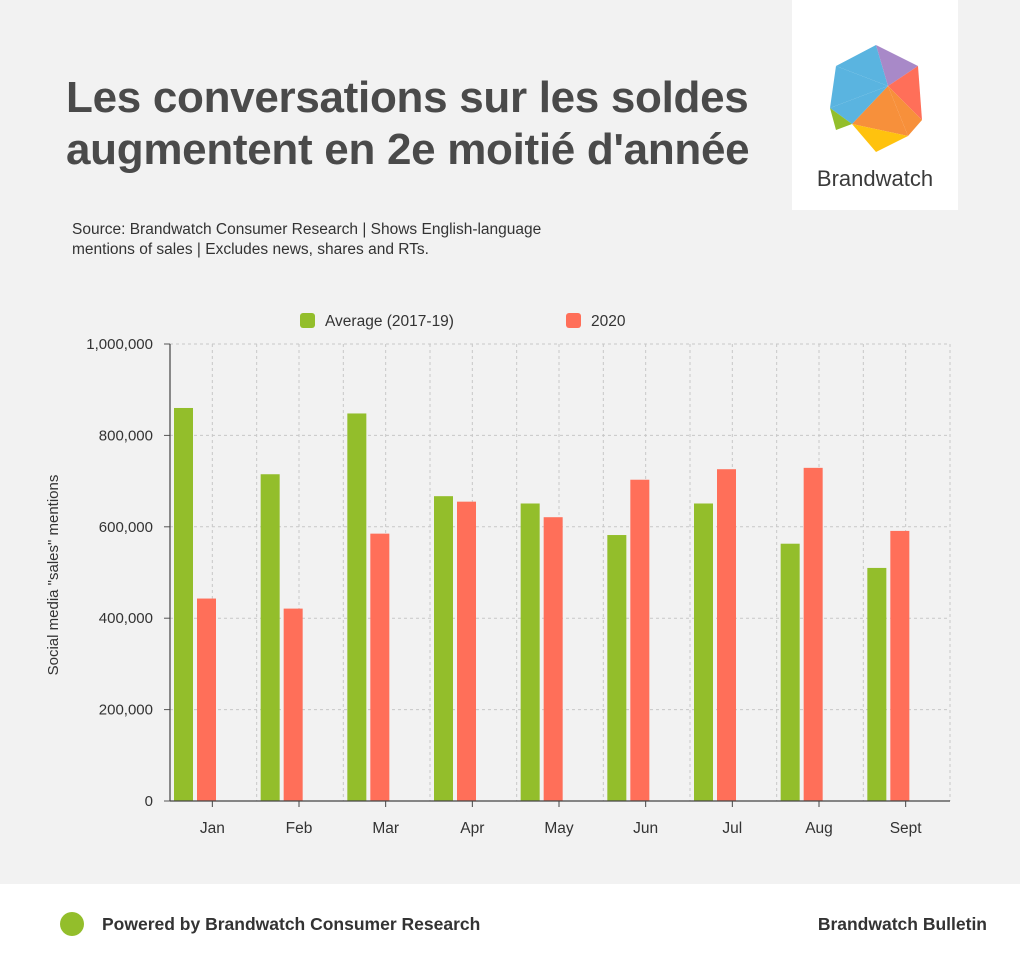 This screenshot has width=1020, height=963. I want to click on x-tick-label: Jun, so click(645, 828).